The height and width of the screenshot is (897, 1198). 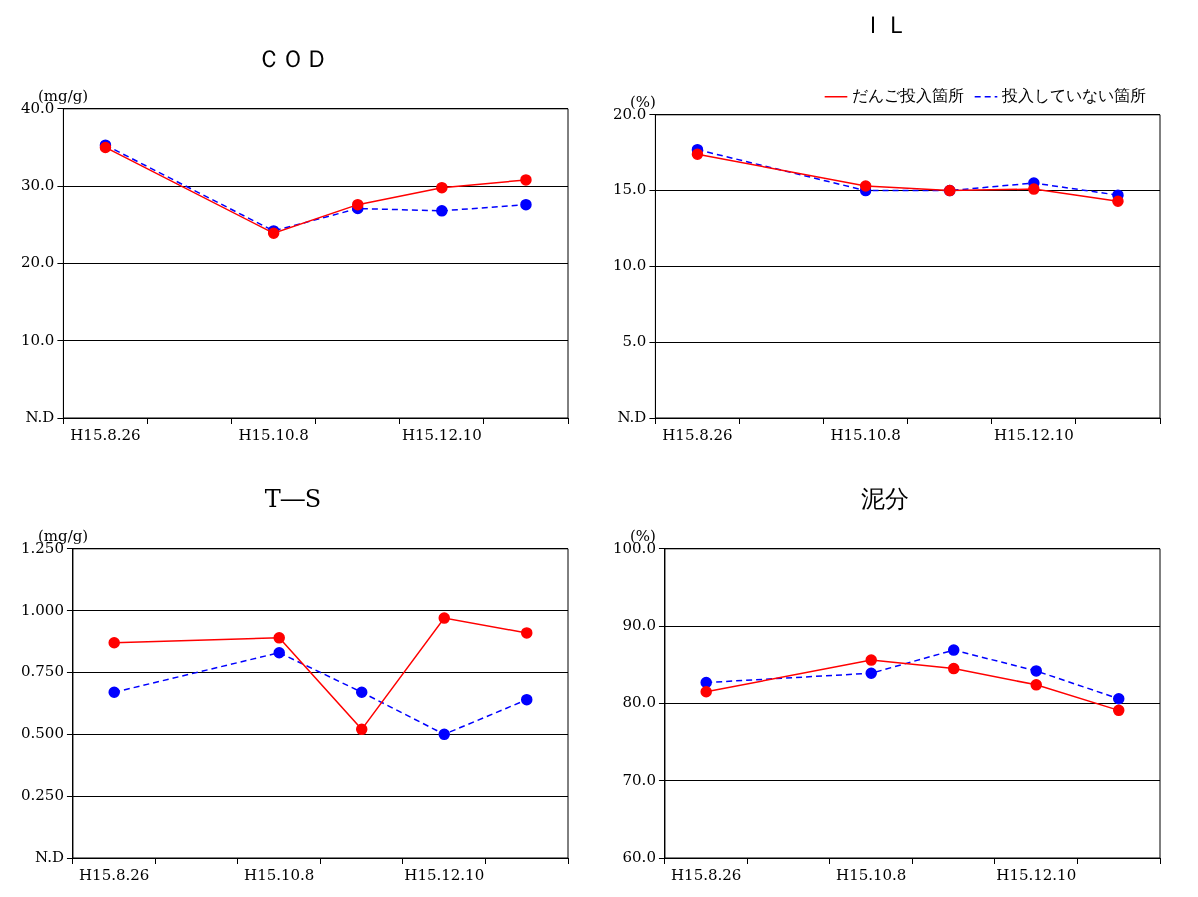 What do you see at coordinates (885, 24) in the screenshot?
I see `chart-title: ＩＬ` at bounding box center [885, 24].